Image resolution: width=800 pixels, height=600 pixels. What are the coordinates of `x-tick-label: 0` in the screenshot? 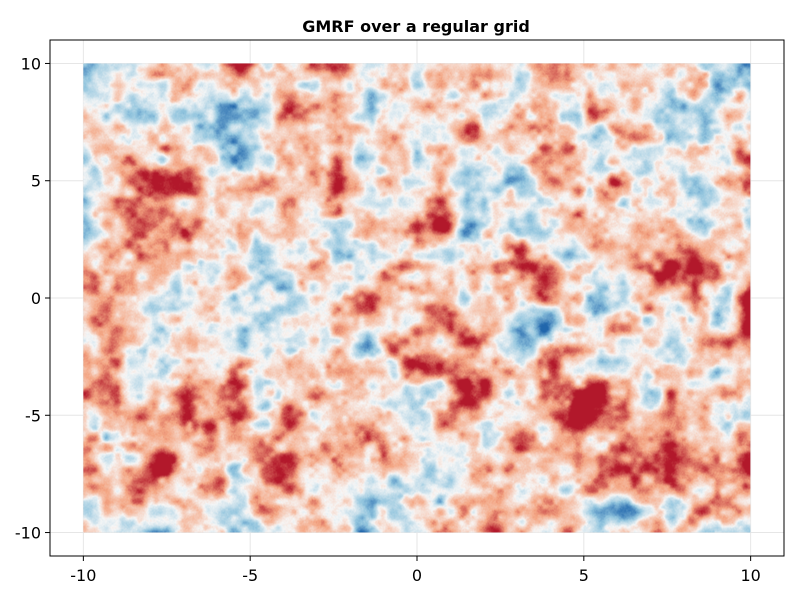 It's located at (417, 575).